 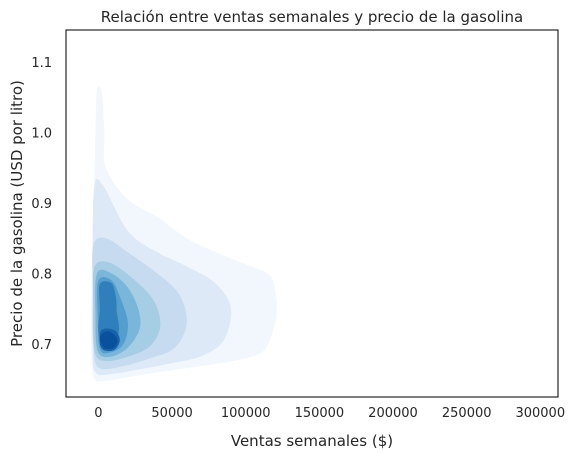 I want to click on x-tick-label: 100000, so click(x=246, y=413).